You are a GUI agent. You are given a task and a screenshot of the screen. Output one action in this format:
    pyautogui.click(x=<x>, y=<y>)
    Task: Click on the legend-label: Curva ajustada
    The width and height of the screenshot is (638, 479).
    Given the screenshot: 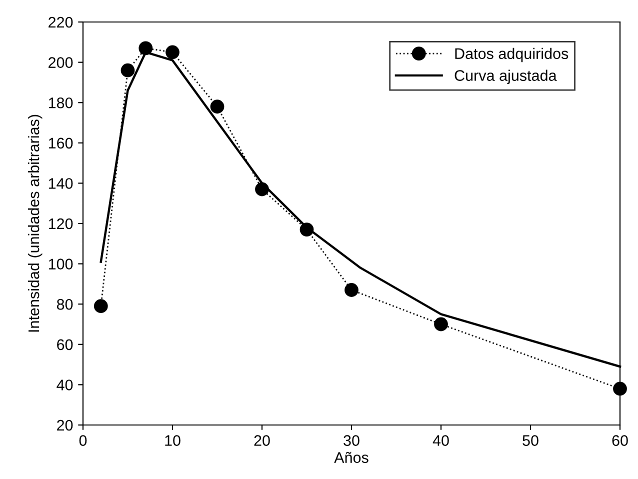 What is the action you would take?
    pyautogui.click(x=505, y=77)
    